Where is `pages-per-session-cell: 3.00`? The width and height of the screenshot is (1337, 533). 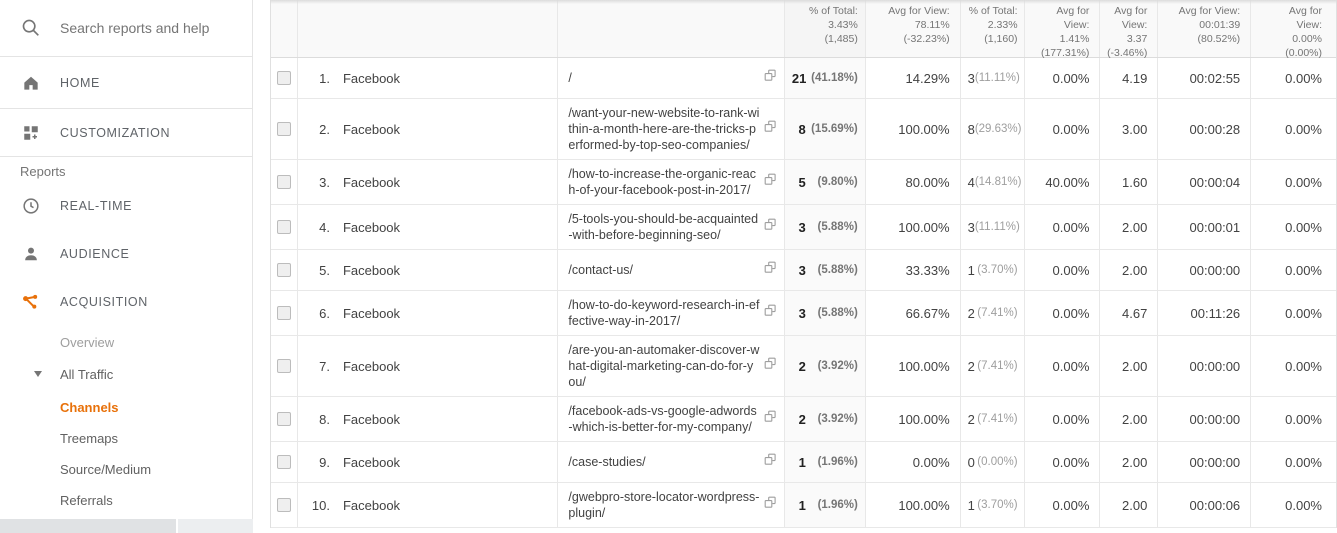 pages-per-session-cell: 3.00 is located at coordinates (1128, 129).